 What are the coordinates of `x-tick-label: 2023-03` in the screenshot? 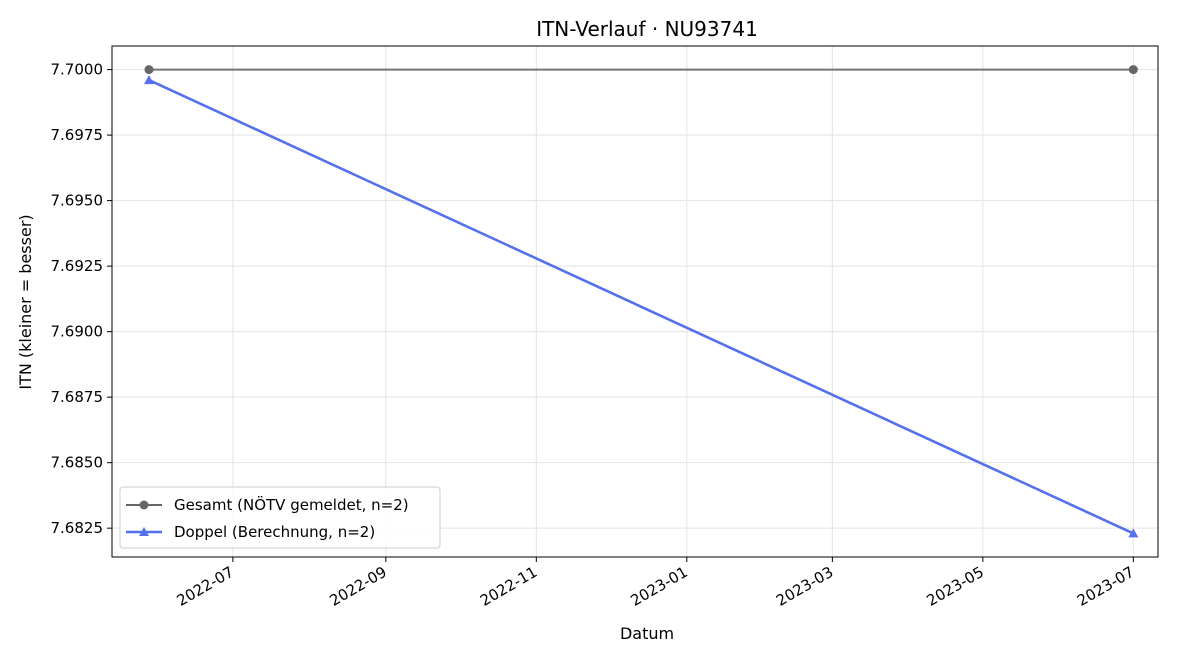 It's located at (804, 586).